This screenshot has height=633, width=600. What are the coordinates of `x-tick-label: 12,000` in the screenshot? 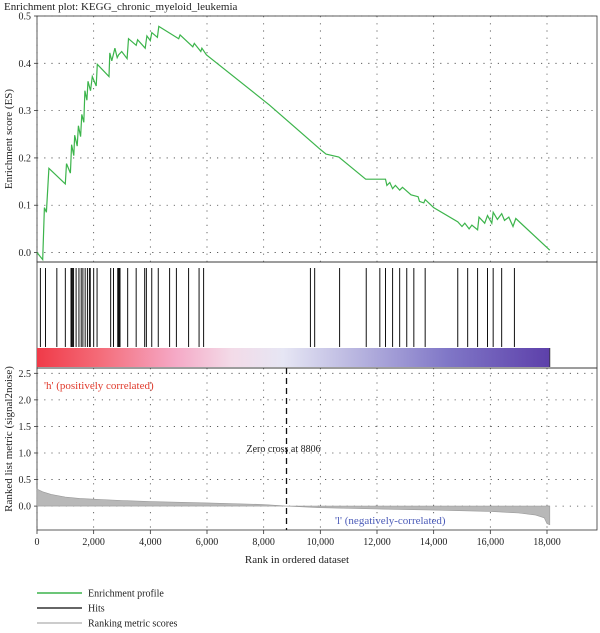 It's located at (377, 542).